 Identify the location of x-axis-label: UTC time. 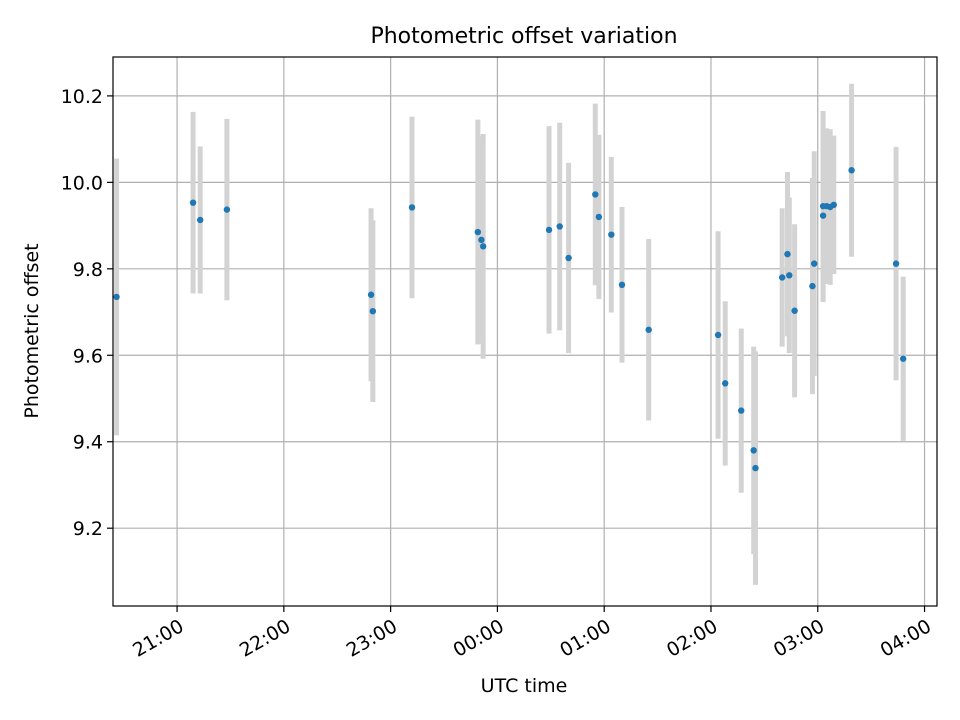
(524, 686).